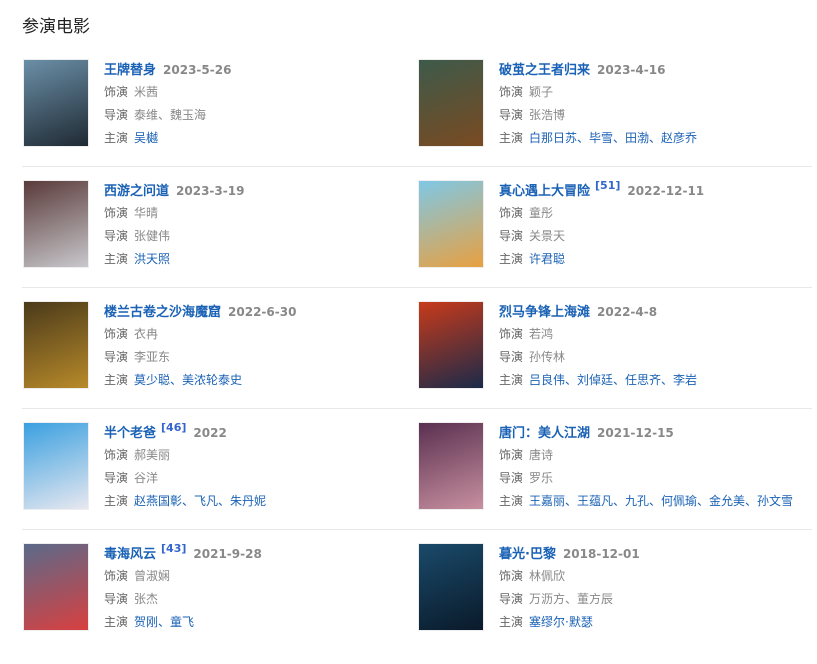 The image size is (817, 664). I want to click on movie-info: 王牌替身 2023-5-26 饰演 米茜 导演 泰维、魏玉海 主演 吴樾, so click(167, 104).